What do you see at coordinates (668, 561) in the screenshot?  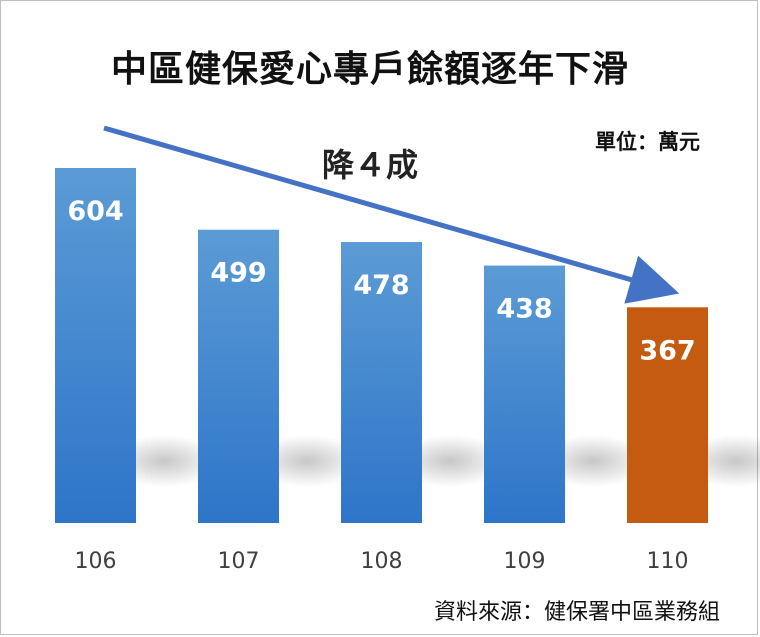 I see `x-tick-110: 110` at bounding box center [668, 561].